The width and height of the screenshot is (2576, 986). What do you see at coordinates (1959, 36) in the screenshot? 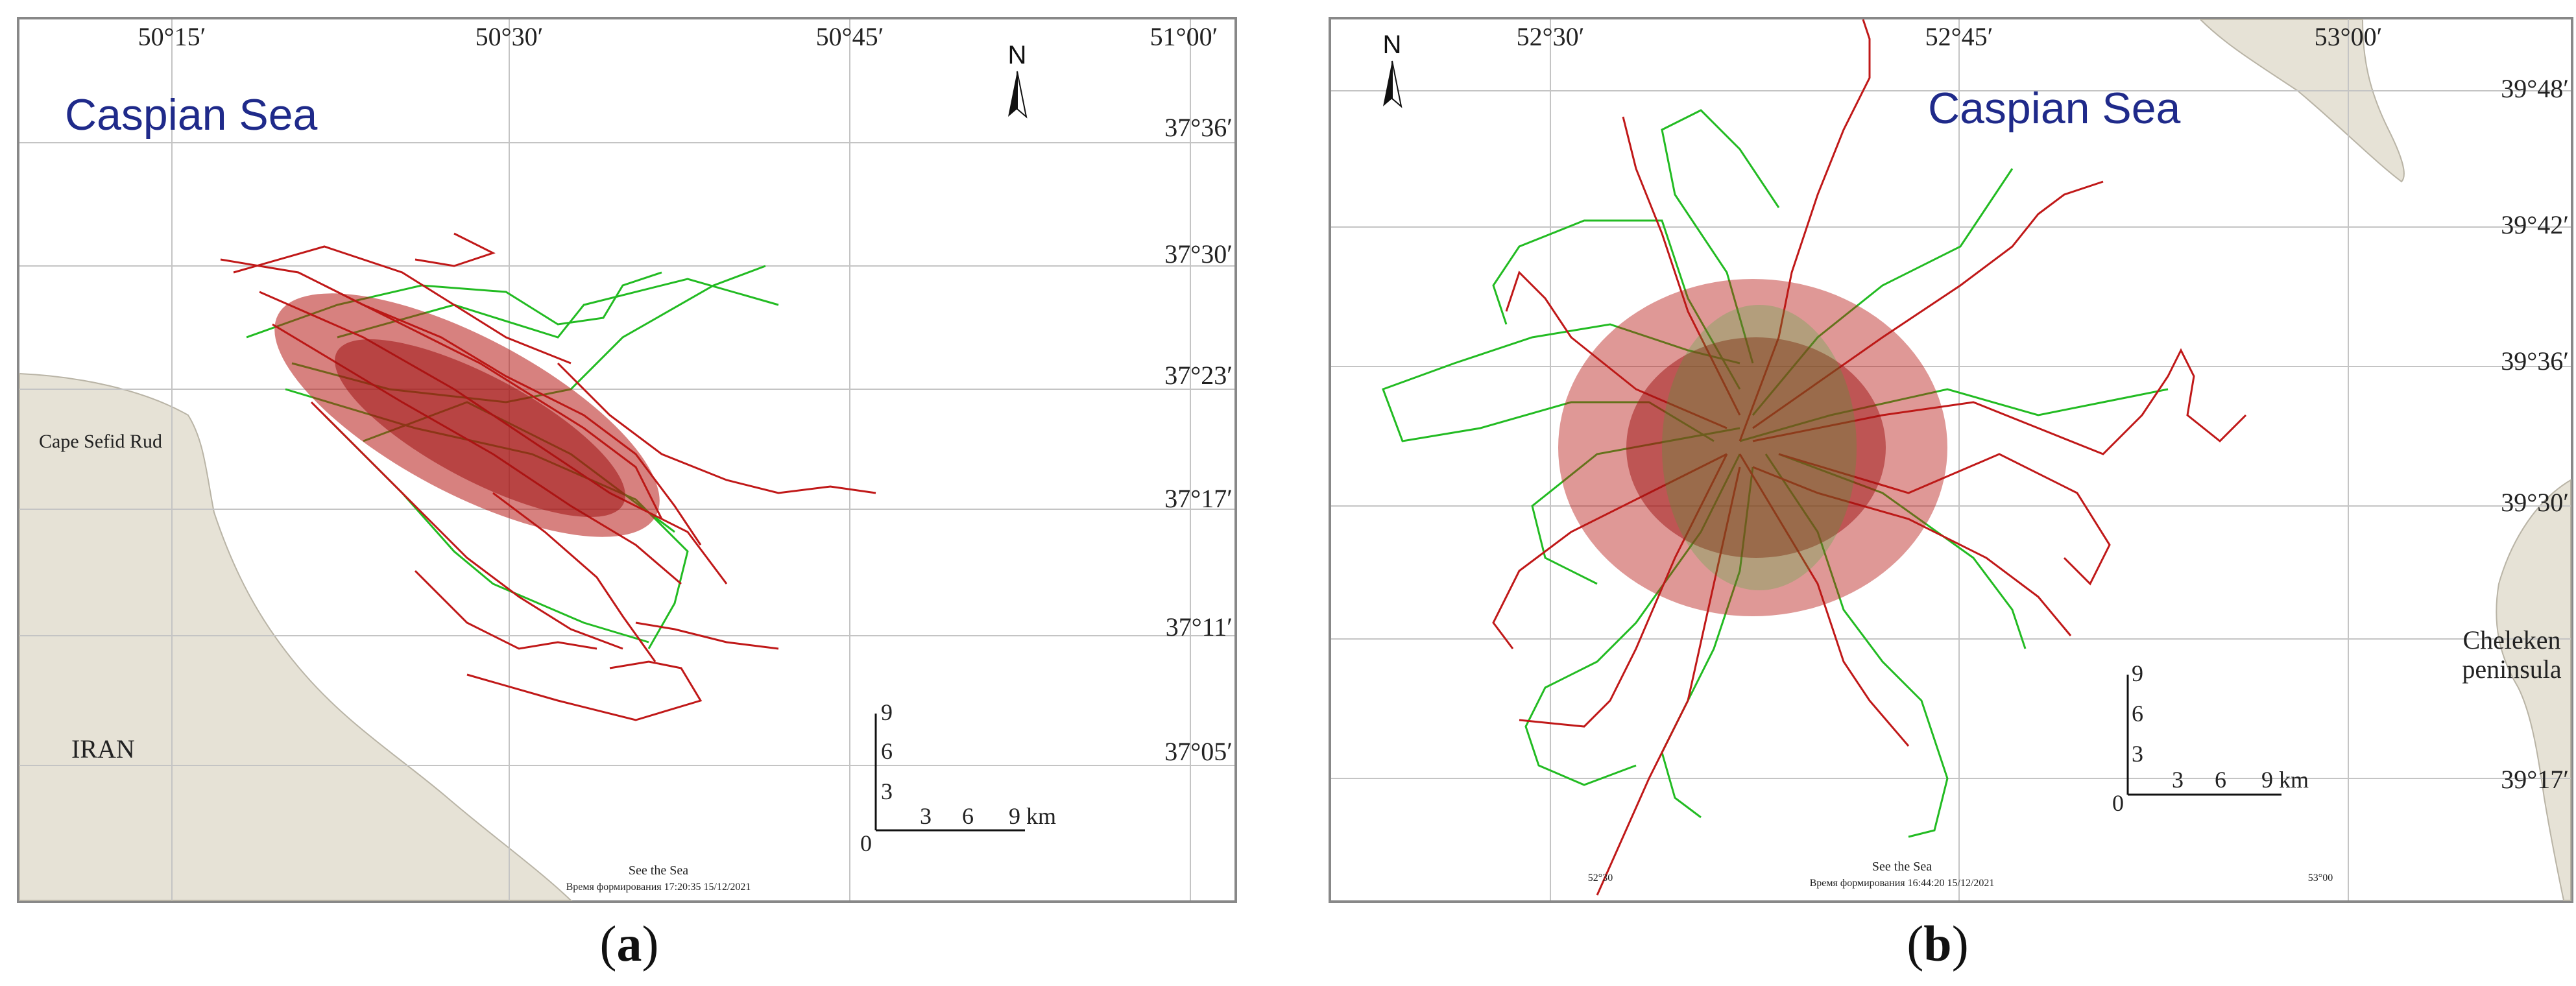
I see `lon-label: 52°45′` at bounding box center [1959, 36].